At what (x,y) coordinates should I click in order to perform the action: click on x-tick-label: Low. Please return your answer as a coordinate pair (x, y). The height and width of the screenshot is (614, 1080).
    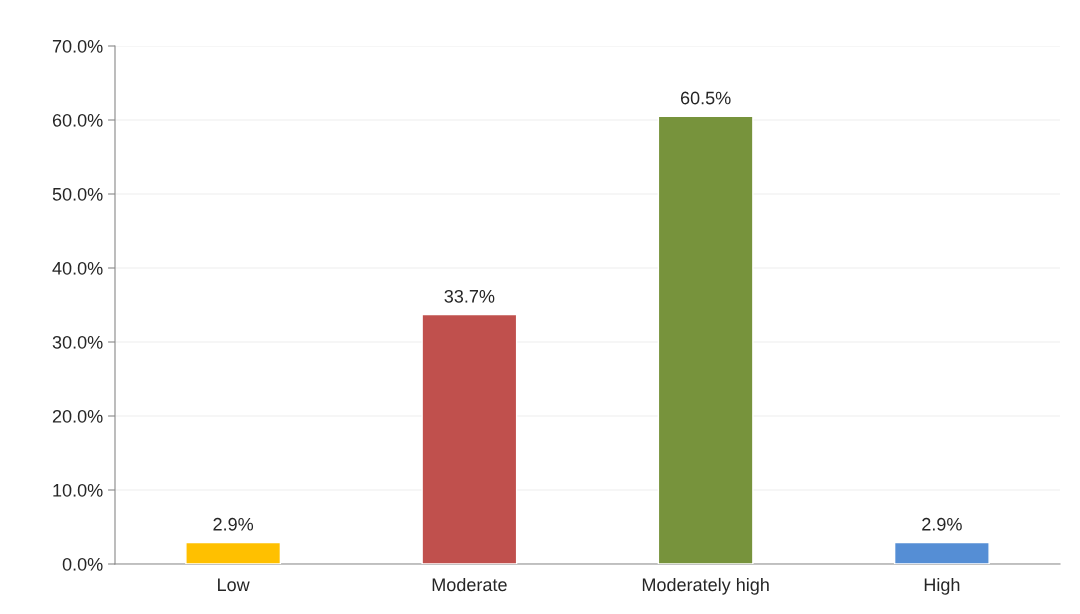
    Looking at the image, I should click on (234, 585).